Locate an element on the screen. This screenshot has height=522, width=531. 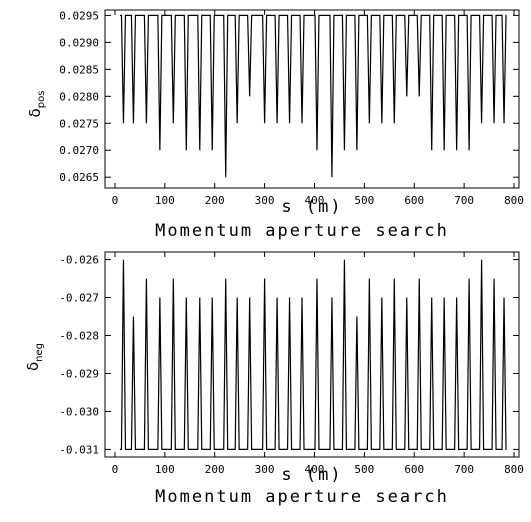
y-tick-label: -0.026 is located at coordinates (79, 260).